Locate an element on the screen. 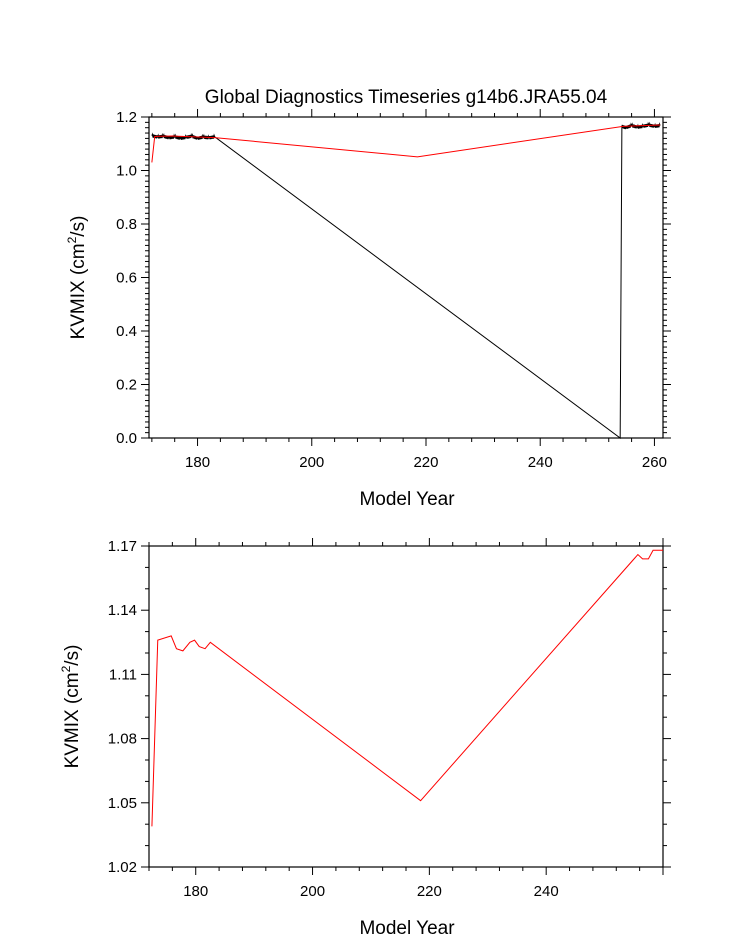 The width and height of the screenshot is (733, 945). series-line-annual is located at coordinates (406, 143).